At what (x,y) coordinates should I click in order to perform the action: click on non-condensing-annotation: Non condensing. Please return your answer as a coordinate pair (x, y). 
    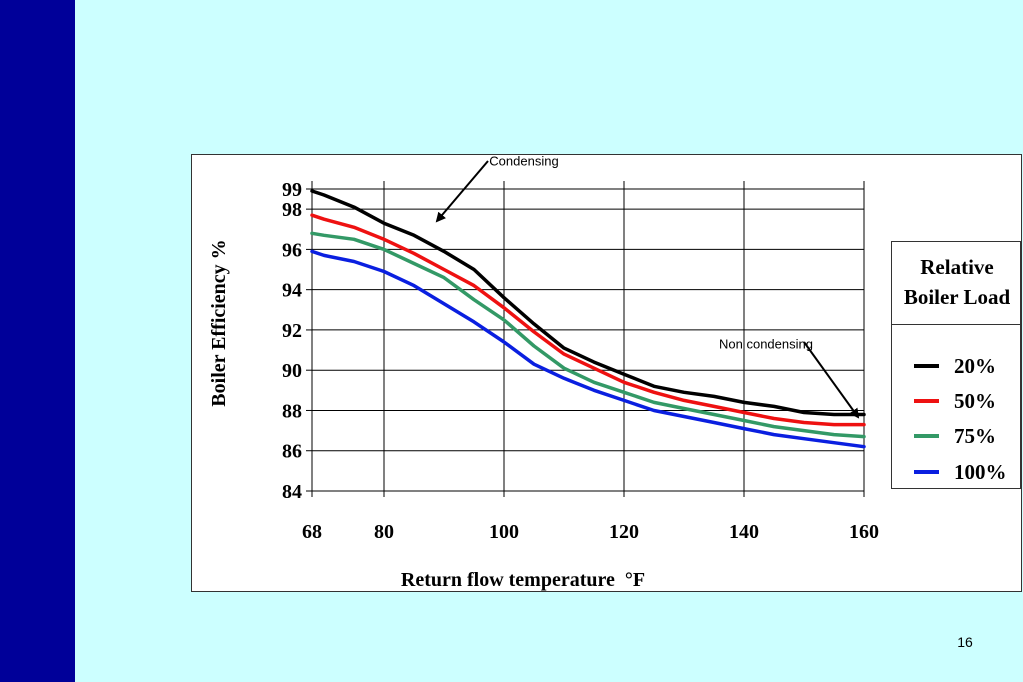
    Looking at the image, I should click on (766, 344).